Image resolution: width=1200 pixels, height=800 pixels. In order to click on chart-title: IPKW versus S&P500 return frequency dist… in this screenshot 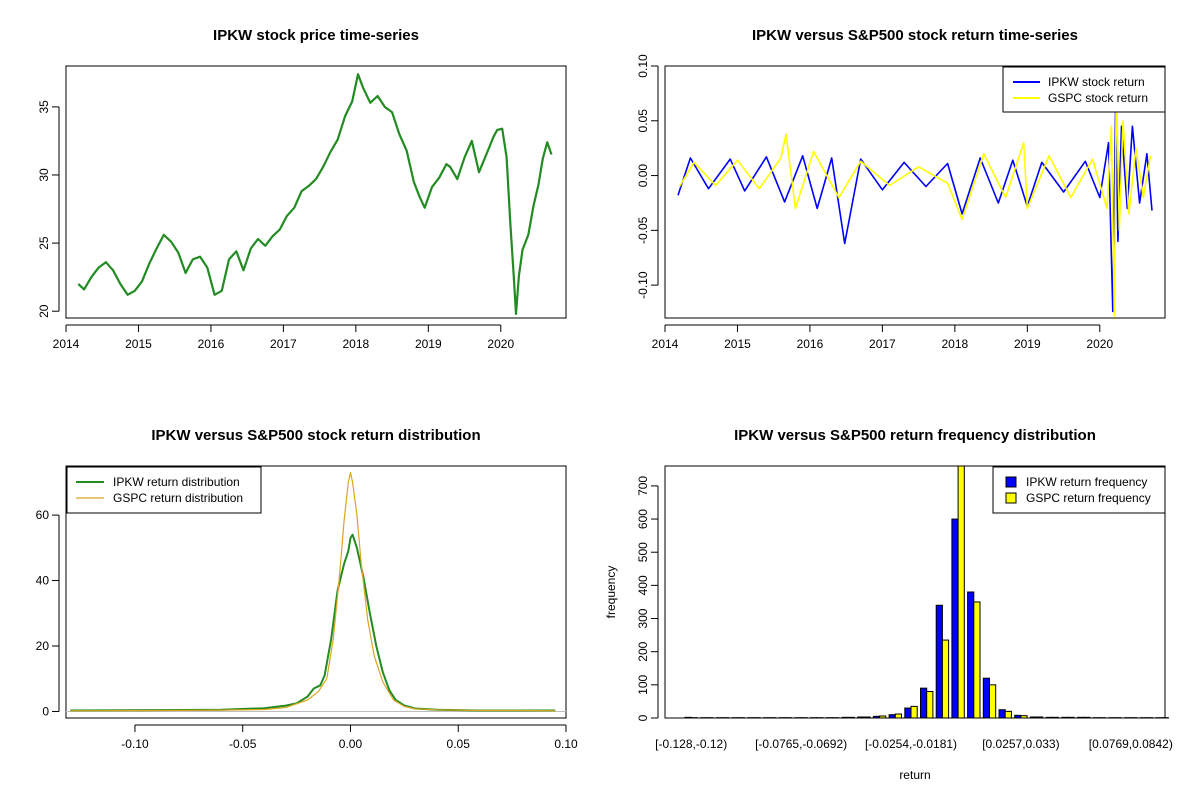, I will do `click(915, 435)`.